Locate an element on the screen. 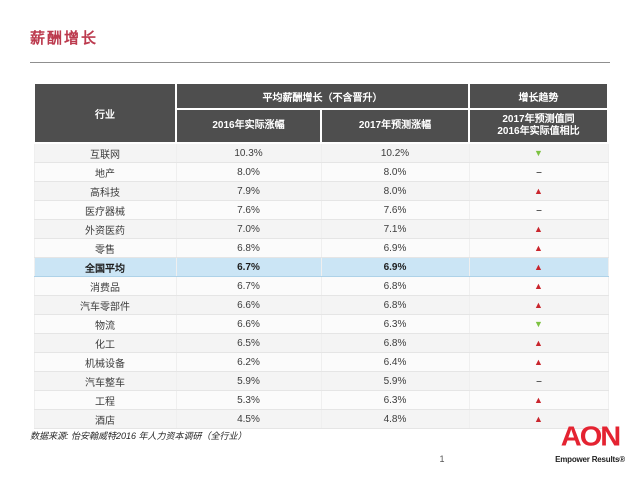 This screenshot has width=640, height=480. industry-cell: 全国平均 is located at coordinates (105, 267).